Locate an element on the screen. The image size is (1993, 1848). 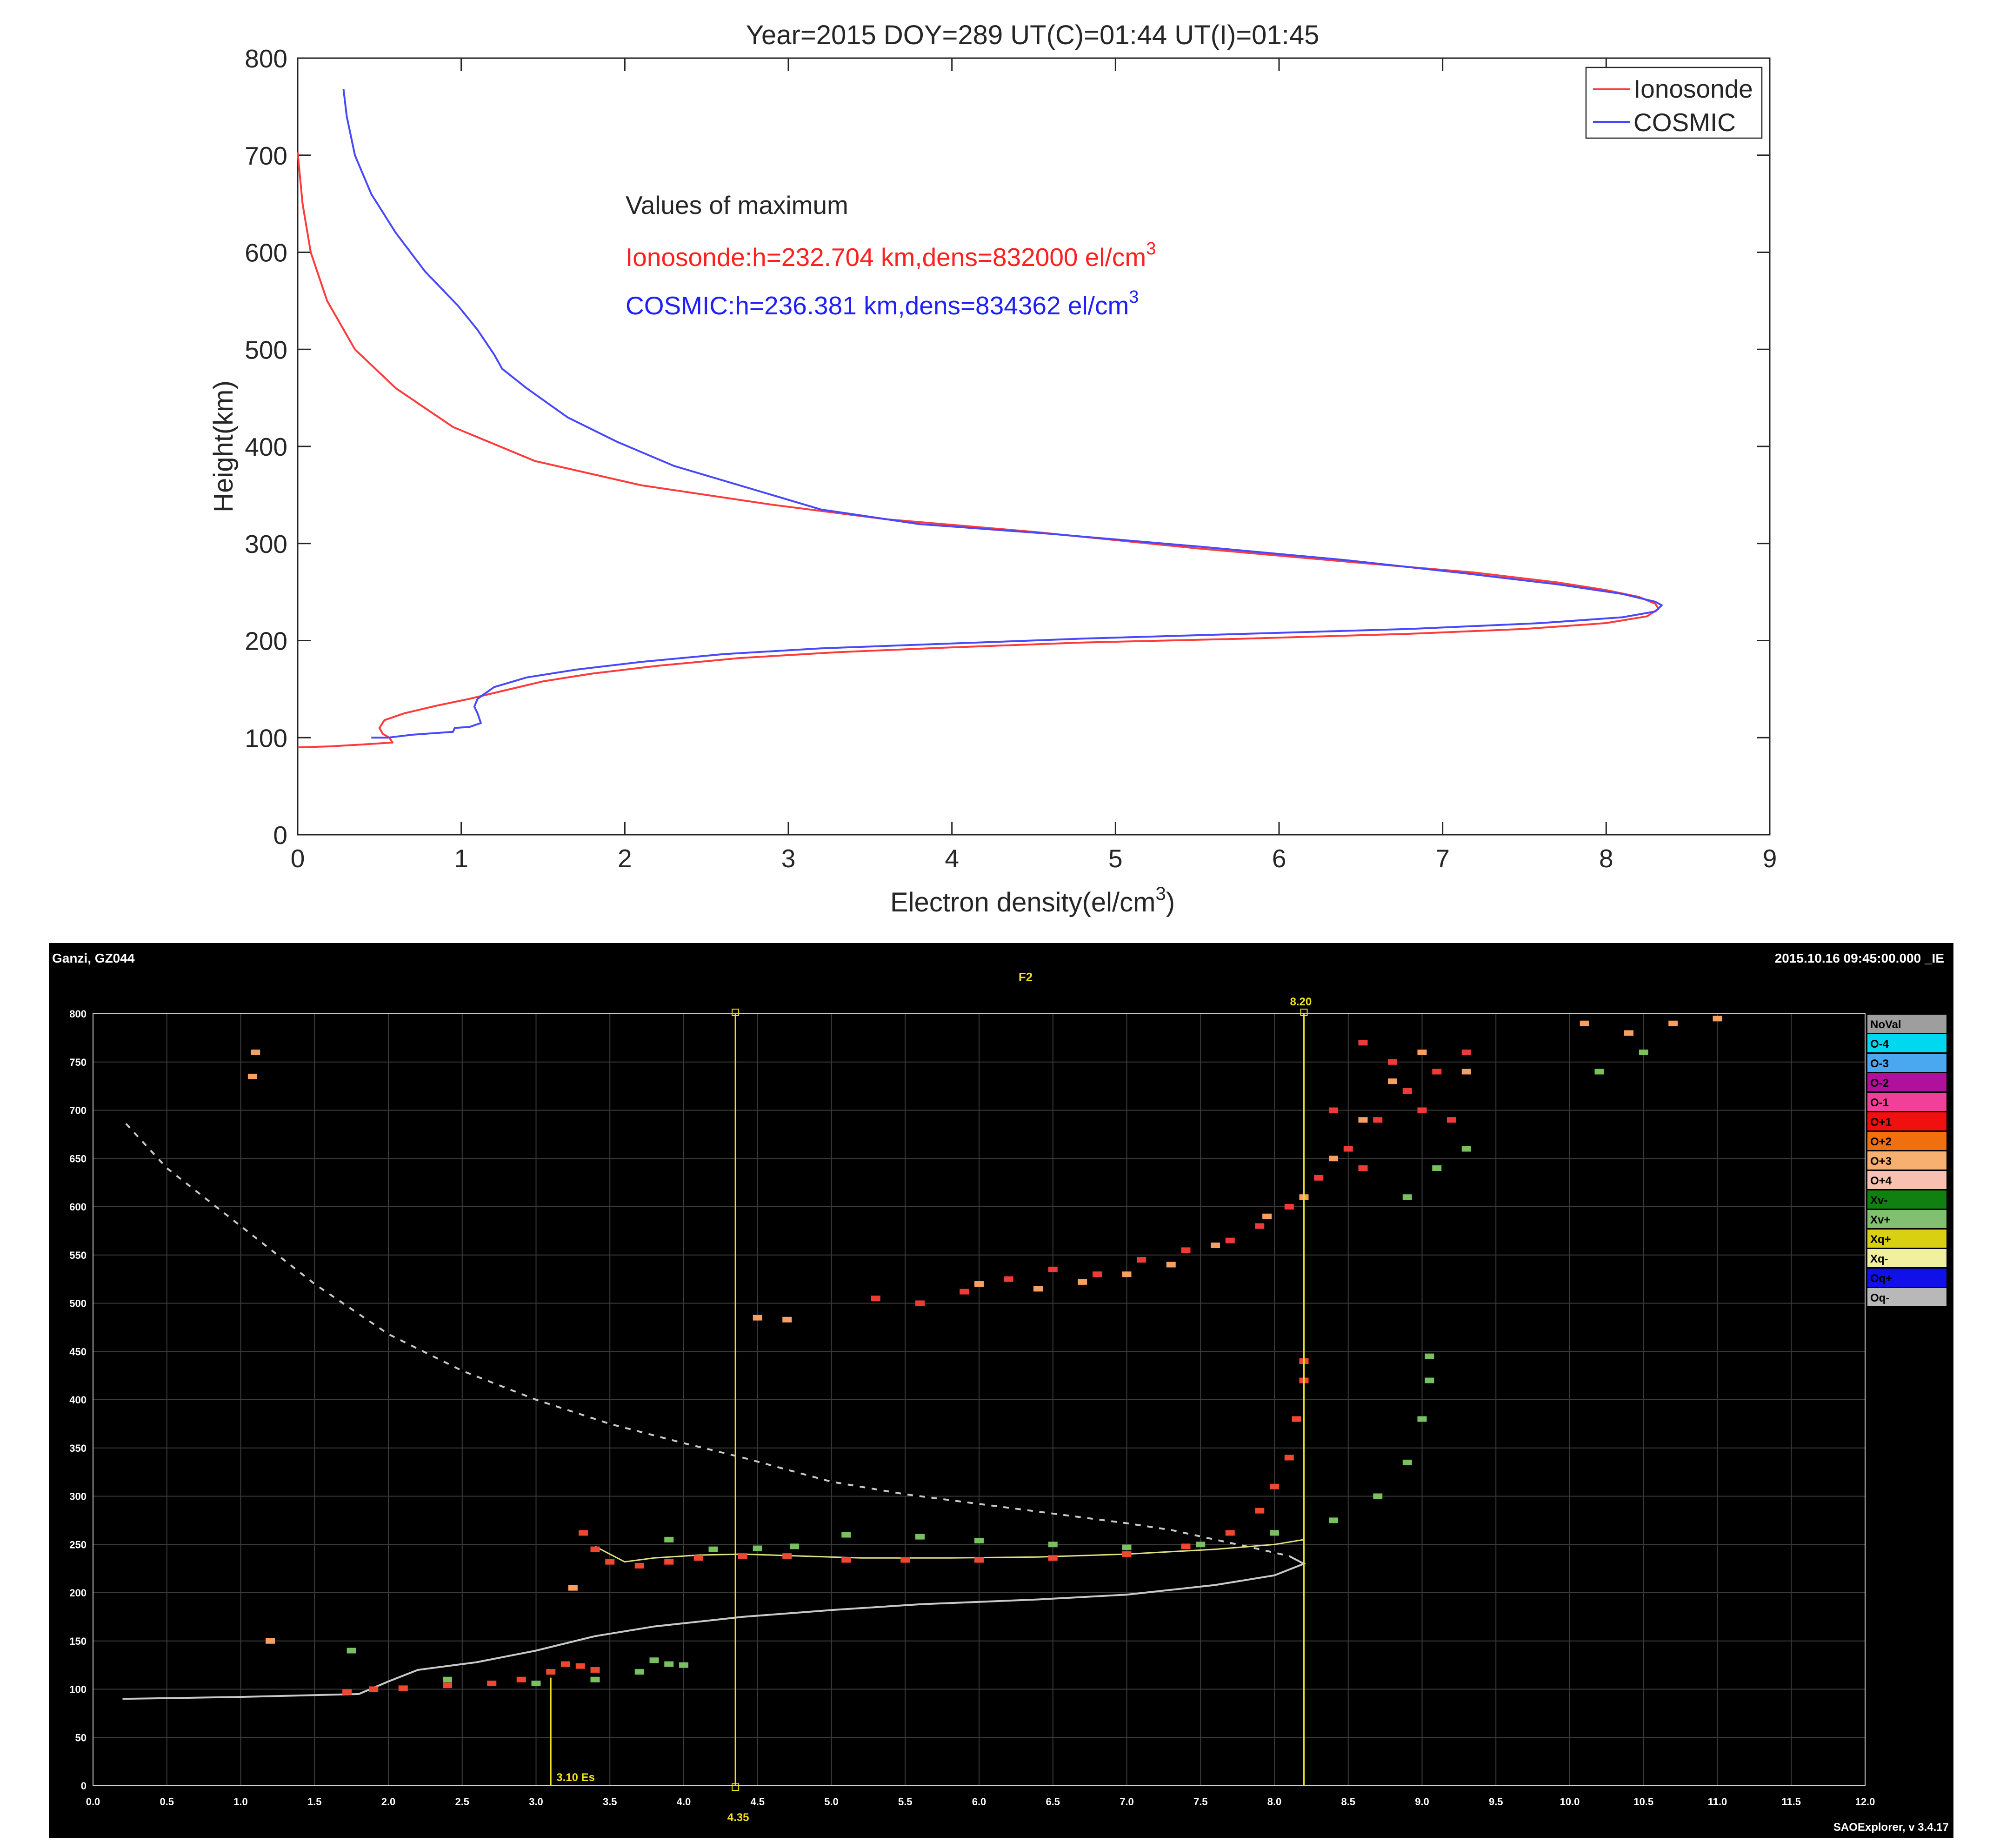
ionogram-x-tick-label: 2.0 is located at coordinates (388, 1802).